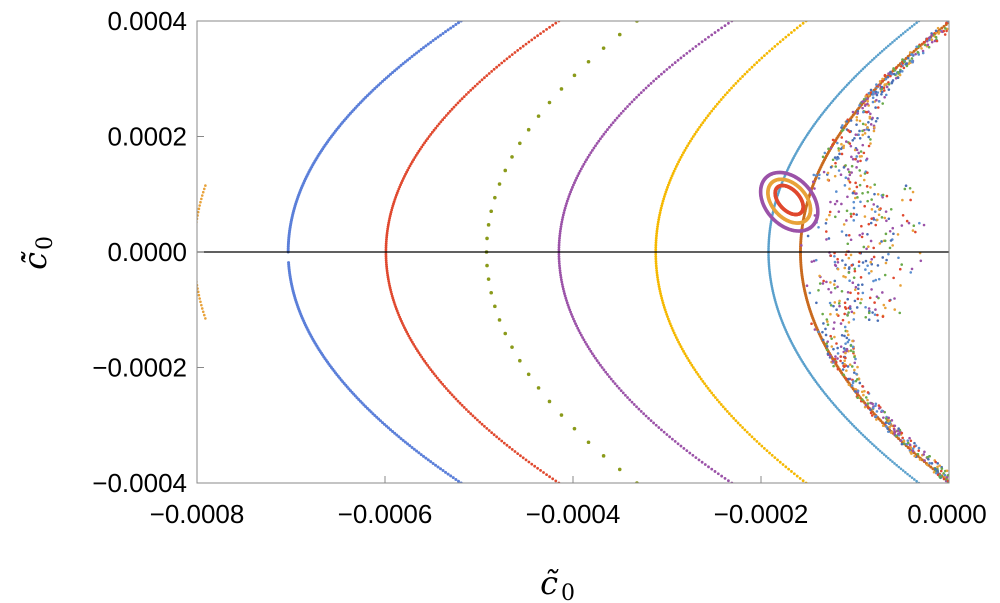  Describe the element at coordinates (549, 583) in the screenshot. I see `svg-text: c̃` at that location.